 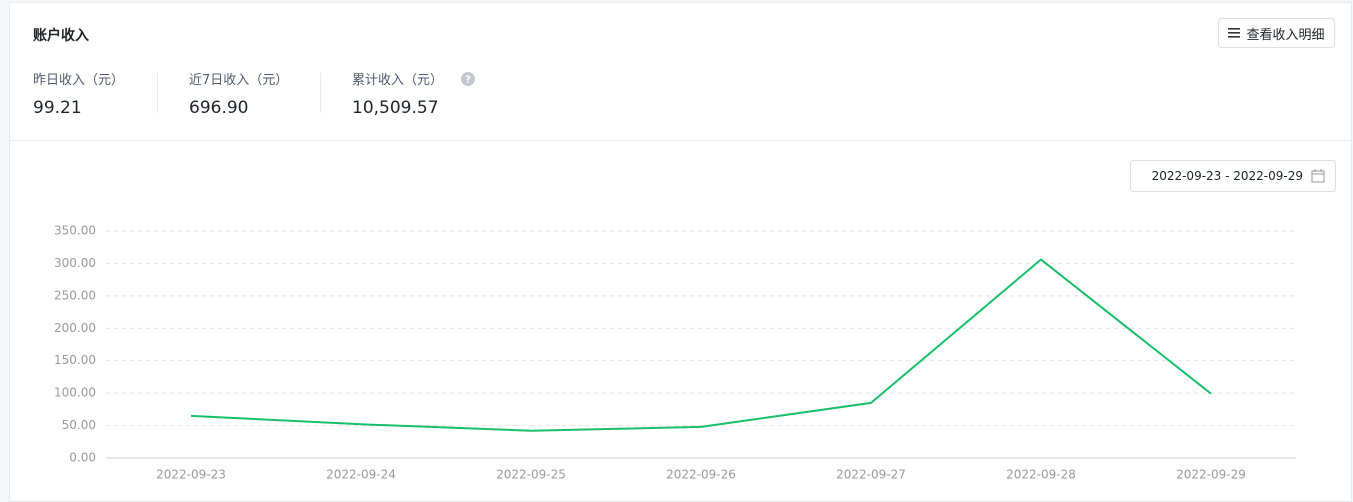 What do you see at coordinates (239, 93) in the screenshot?
I see `stat: 近7日收入（元） 696.90` at bounding box center [239, 93].